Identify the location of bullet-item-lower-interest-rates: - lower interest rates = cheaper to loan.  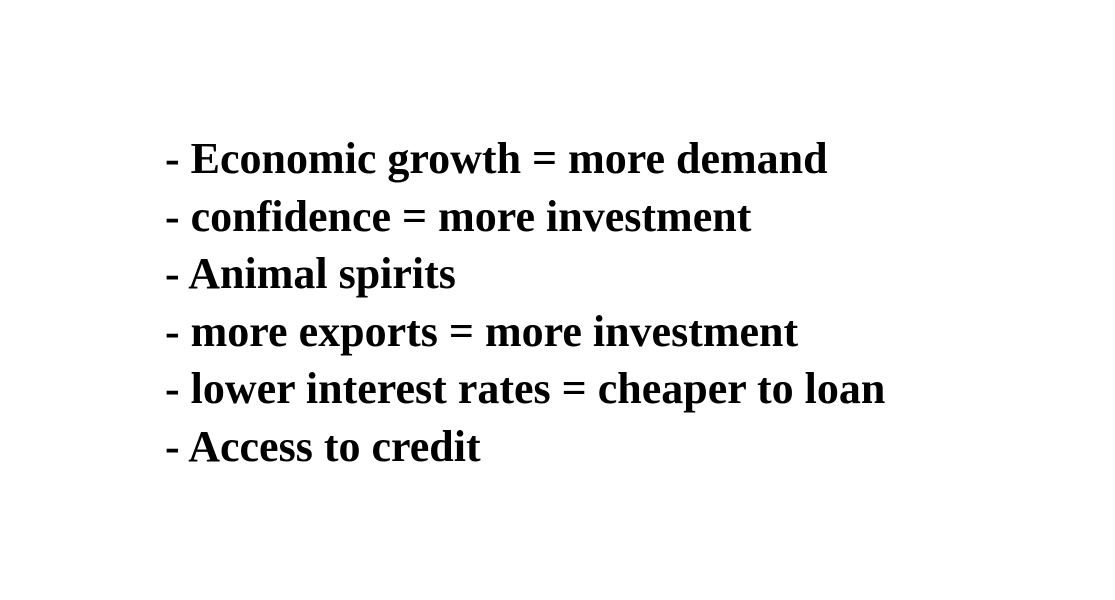
(525, 389).